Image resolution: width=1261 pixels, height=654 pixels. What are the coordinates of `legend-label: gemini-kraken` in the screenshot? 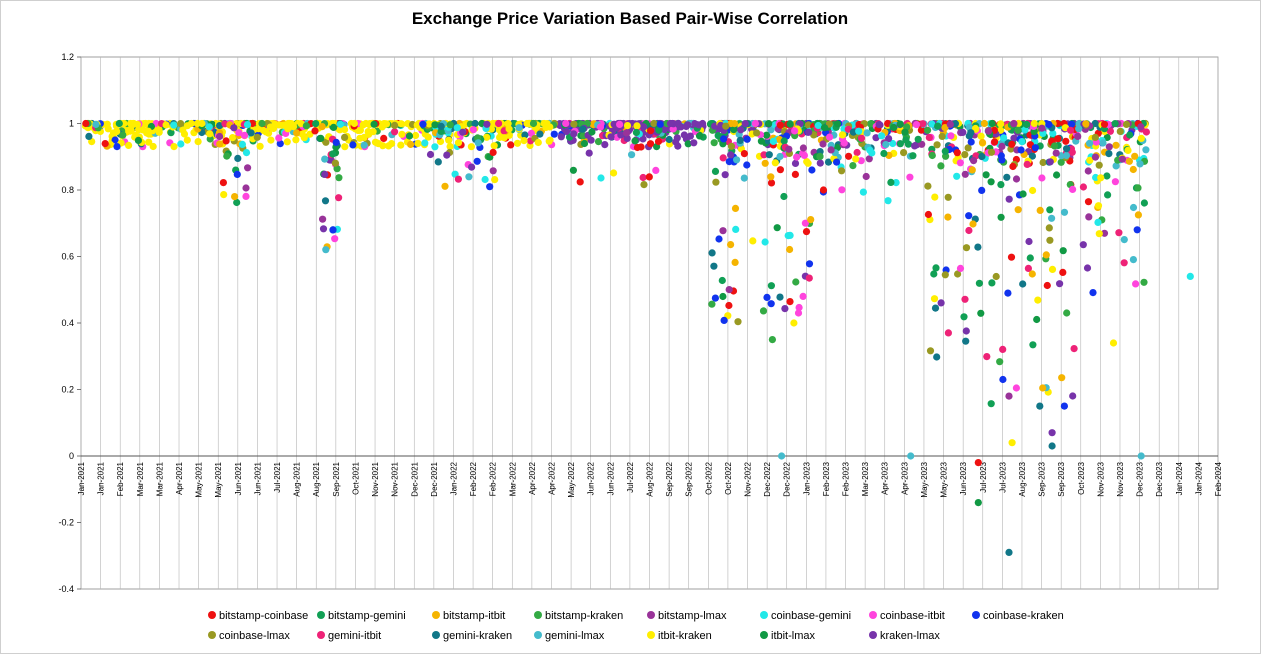 It's located at (477, 636).